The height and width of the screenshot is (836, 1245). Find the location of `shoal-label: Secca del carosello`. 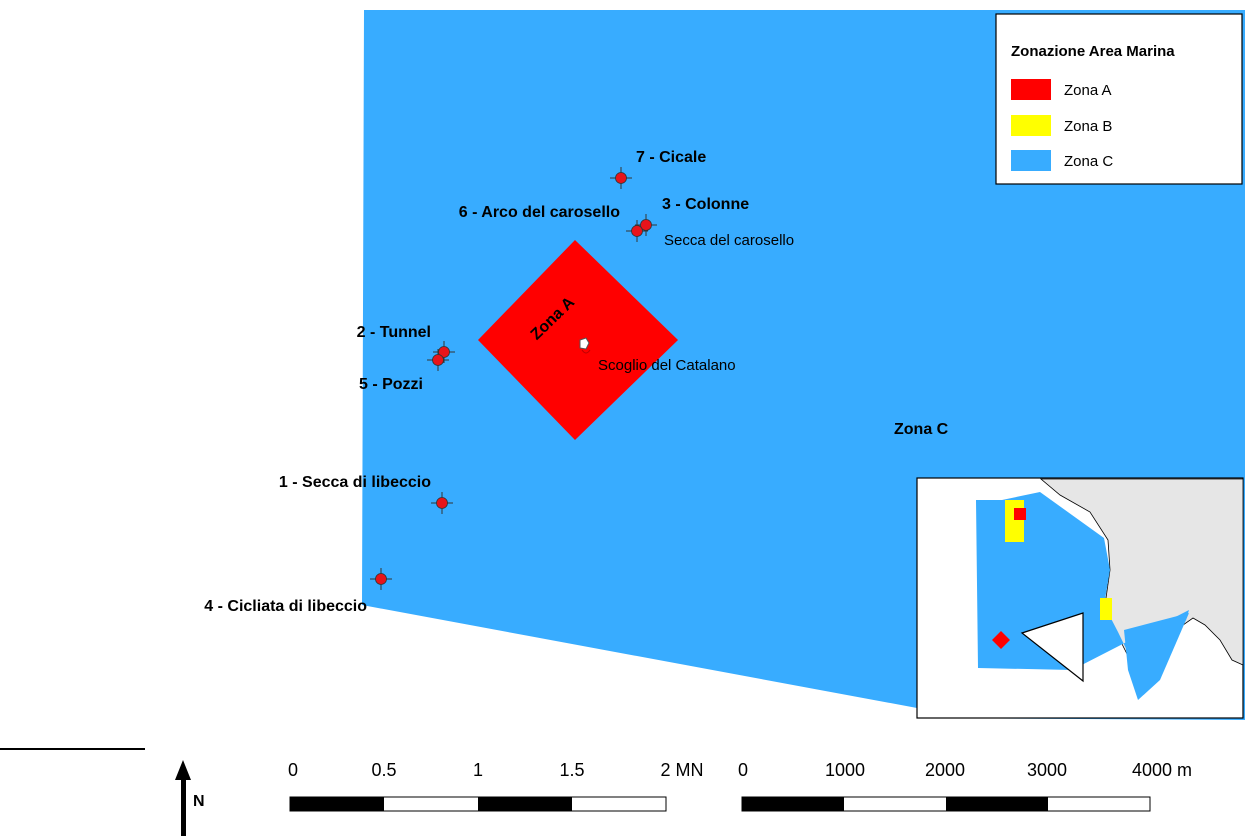

shoal-label: Secca del carosello is located at coordinates (729, 240).